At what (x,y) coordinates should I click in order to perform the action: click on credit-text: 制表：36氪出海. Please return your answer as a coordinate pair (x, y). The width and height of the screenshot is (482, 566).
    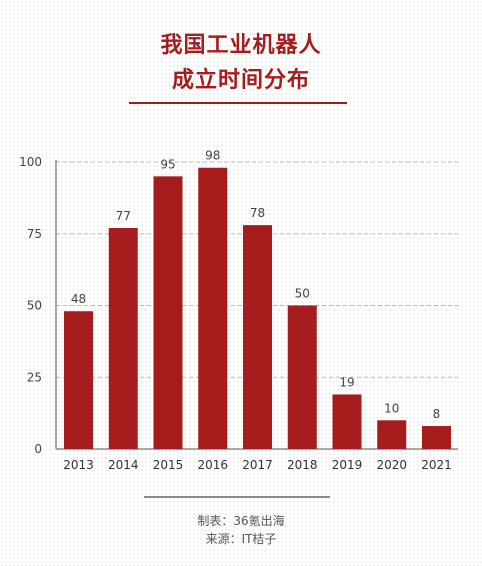
    Looking at the image, I should click on (241, 521).